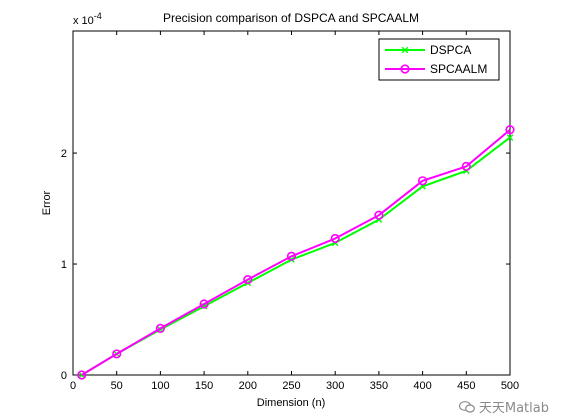 This screenshot has width=561, height=420. I want to click on legend: DSPCA SPCAALM, so click(439, 59).